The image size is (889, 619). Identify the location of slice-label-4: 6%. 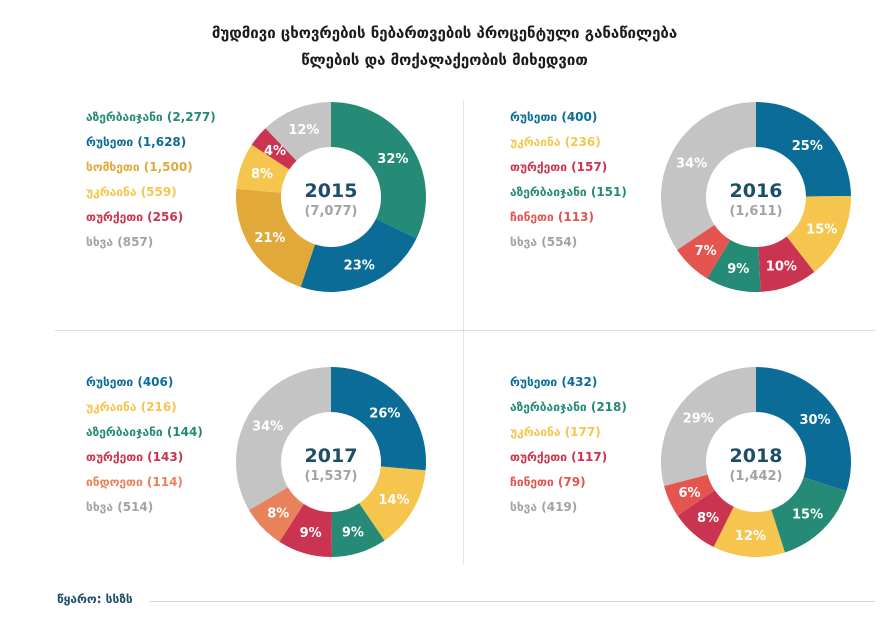
(690, 493).